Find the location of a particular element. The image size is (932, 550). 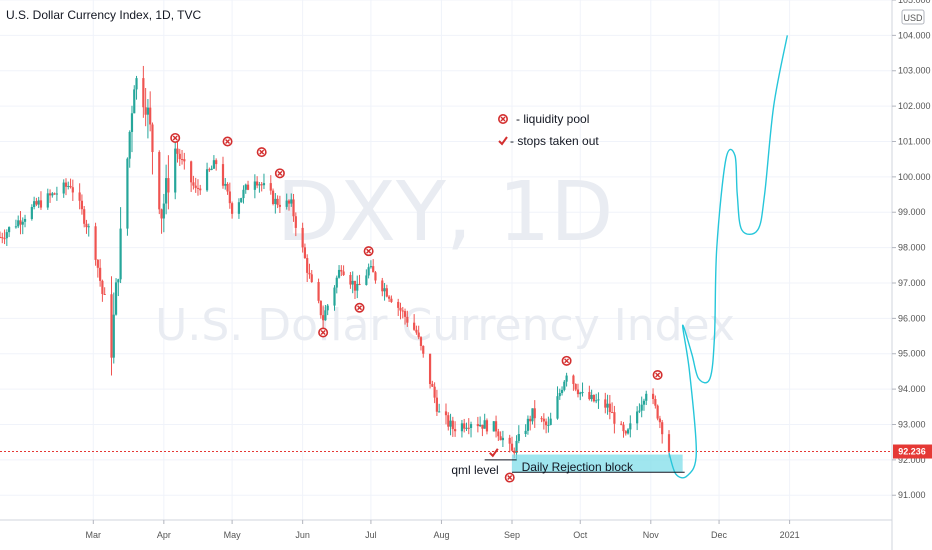

rejection-block-zone is located at coordinates (597, 463).